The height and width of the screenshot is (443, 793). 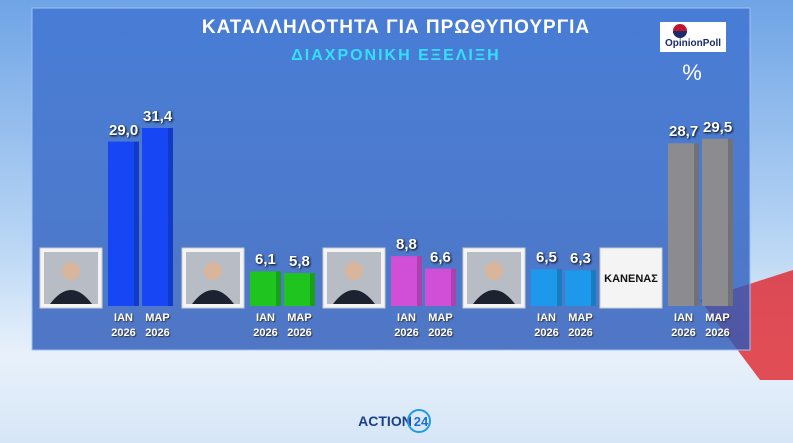 I want to click on footer-number: 24, so click(x=421, y=421).